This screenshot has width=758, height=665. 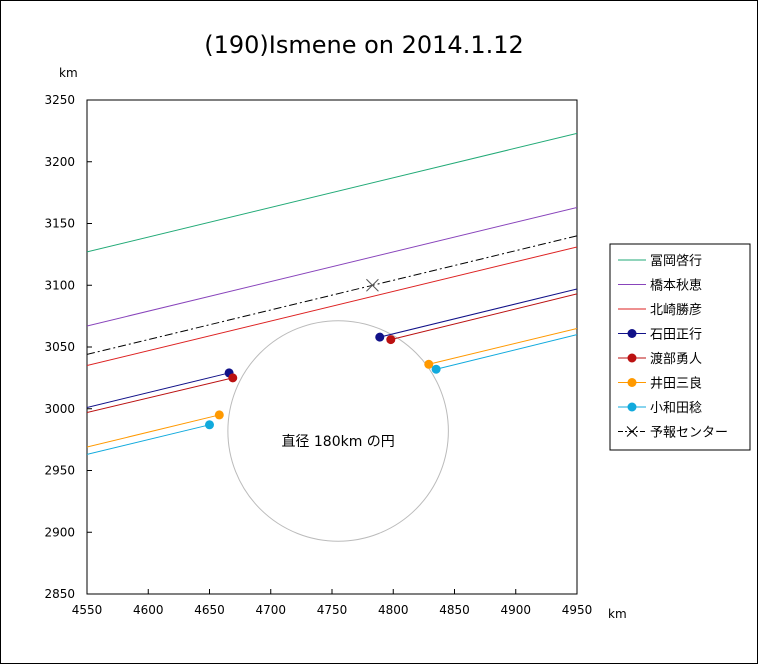 What do you see at coordinates (676, 359) in the screenshot?
I see `legend-label: 渡部勇人` at bounding box center [676, 359].